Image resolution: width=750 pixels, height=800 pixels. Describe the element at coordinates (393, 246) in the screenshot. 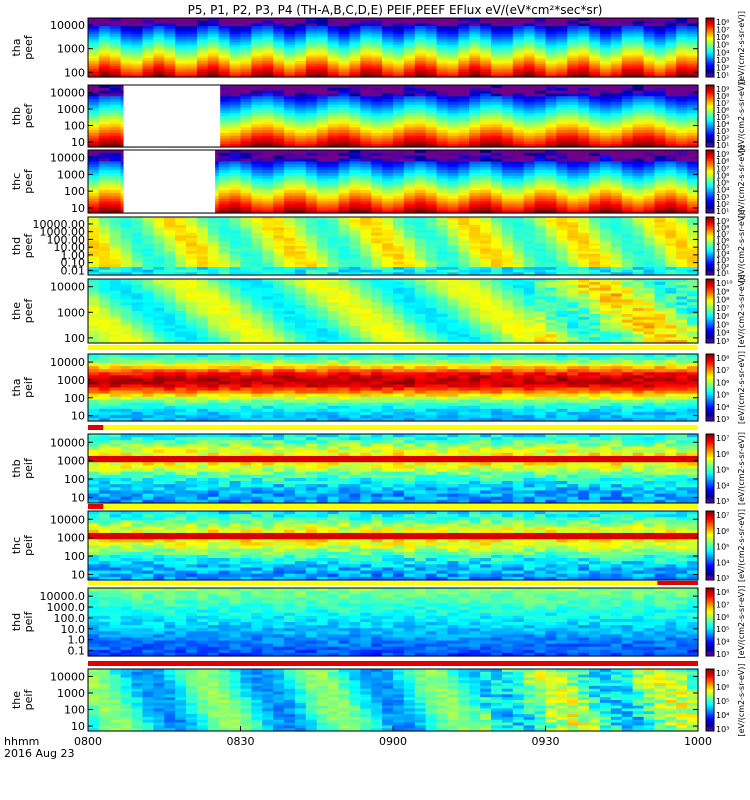

I see `heatmap-cells` at that location.